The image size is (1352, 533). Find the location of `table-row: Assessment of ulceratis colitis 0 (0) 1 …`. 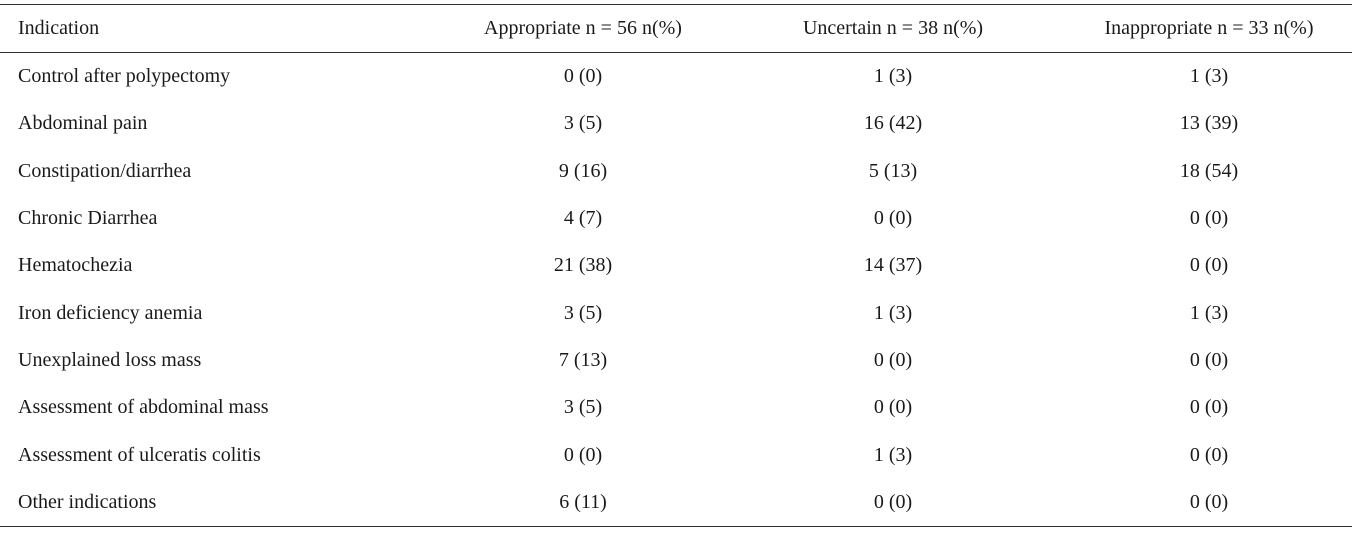

table-row: Assessment of ulceratis colitis 0 (0) 1 … is located at coordinates (676, 454).